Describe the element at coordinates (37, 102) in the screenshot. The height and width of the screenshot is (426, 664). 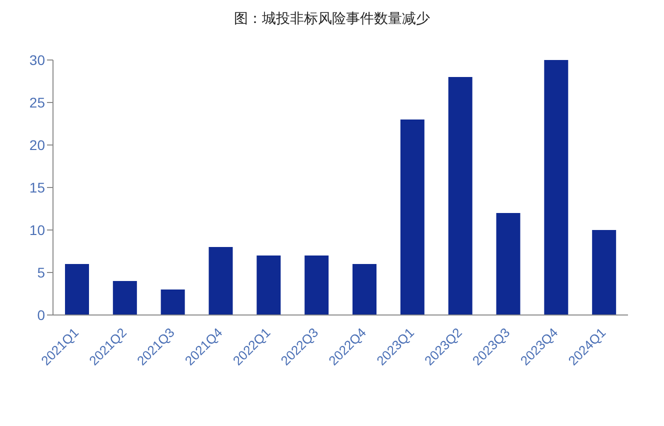
I see `y-tick-label: 25` at that location.